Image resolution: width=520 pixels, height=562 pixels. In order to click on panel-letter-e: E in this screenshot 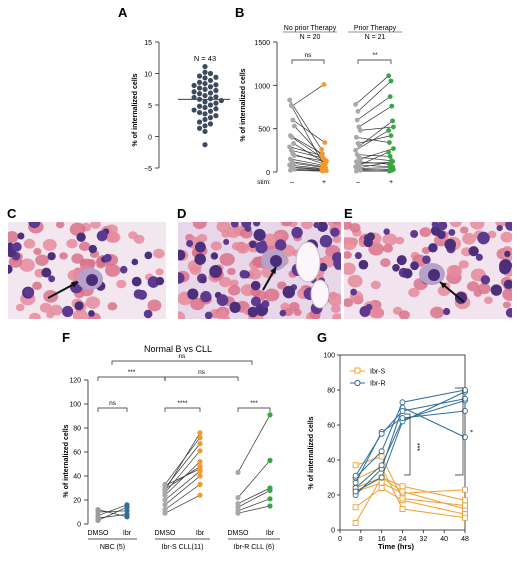, I will do `click(348, 213)`.